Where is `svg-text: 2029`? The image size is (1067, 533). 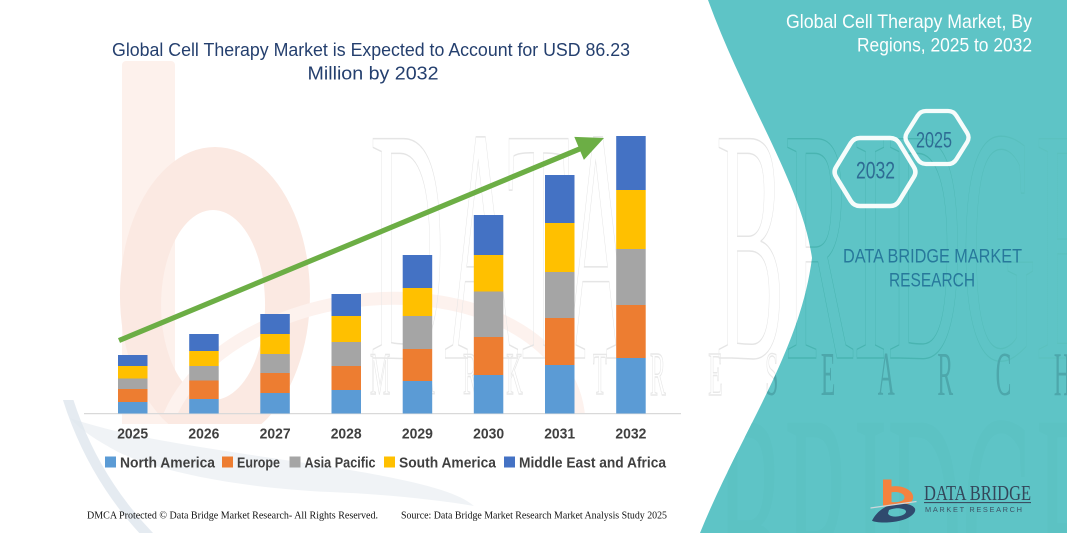
svg-text: 2029 is located at coordinates (417, 434).